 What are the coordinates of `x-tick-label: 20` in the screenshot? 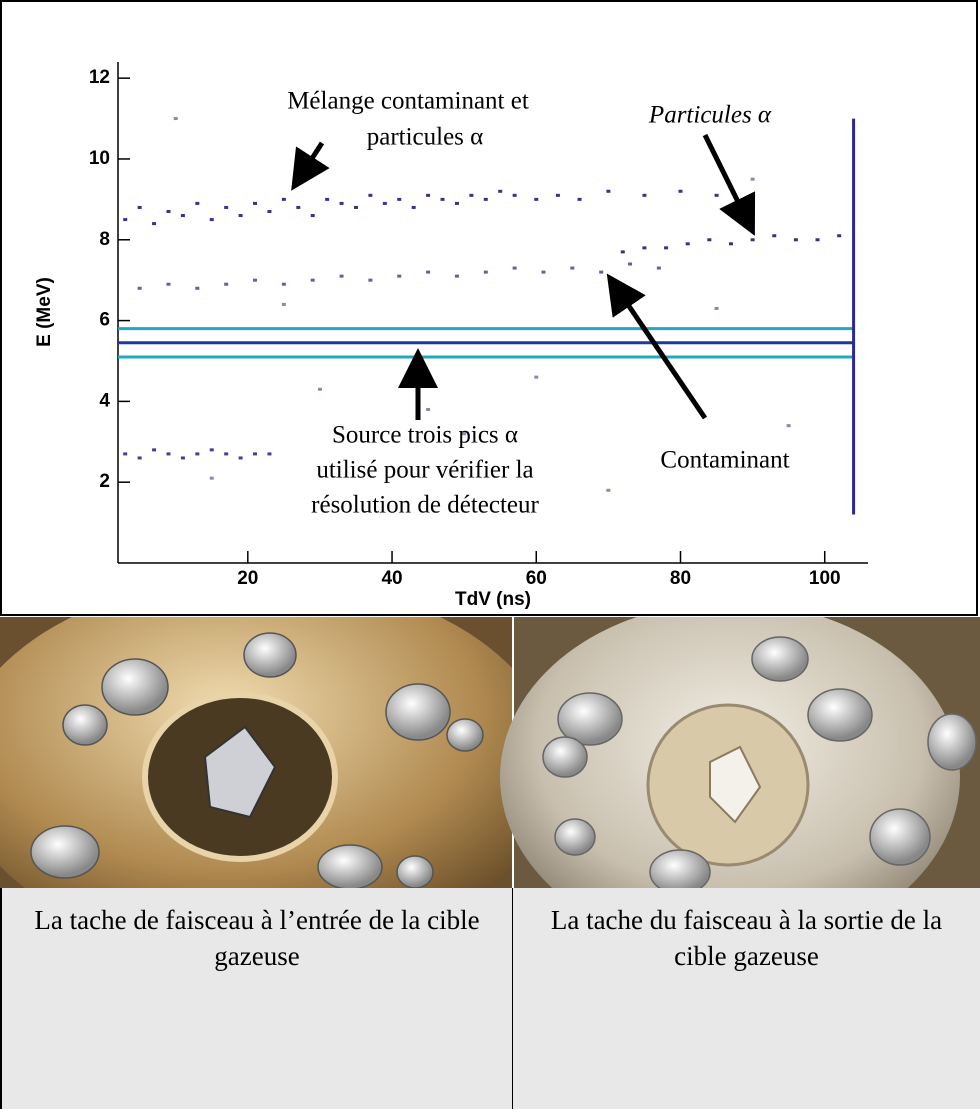 It's located at (247, 578).